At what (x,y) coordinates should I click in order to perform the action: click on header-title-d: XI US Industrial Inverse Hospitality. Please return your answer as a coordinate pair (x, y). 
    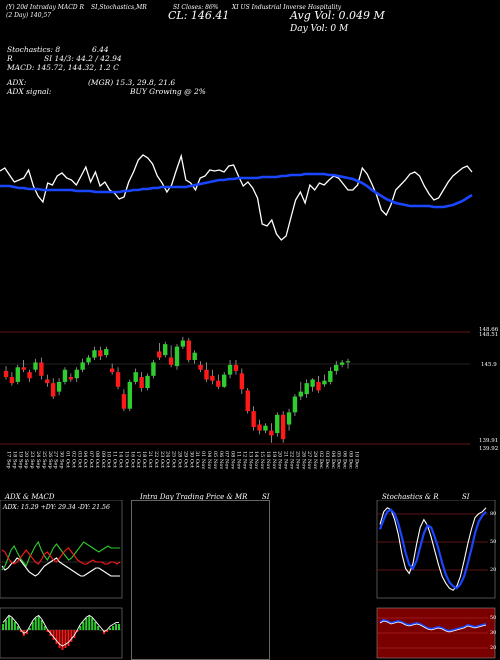
    Looking at the image, I should click on (287, 7).